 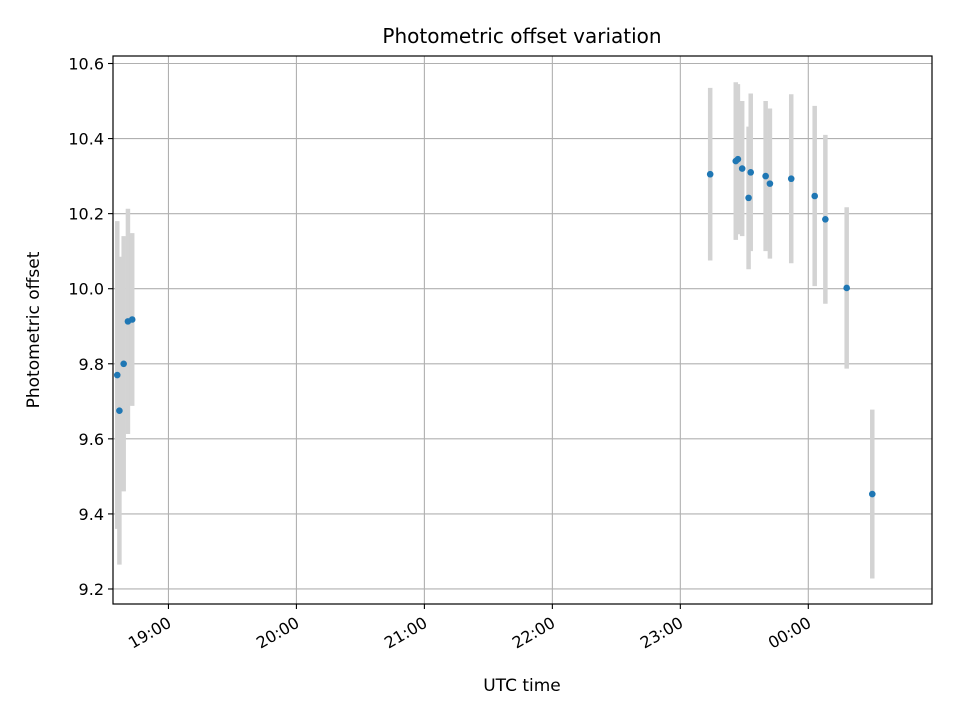 I want to click on y-tick-label: 10.4, so click(x=86, y=139).